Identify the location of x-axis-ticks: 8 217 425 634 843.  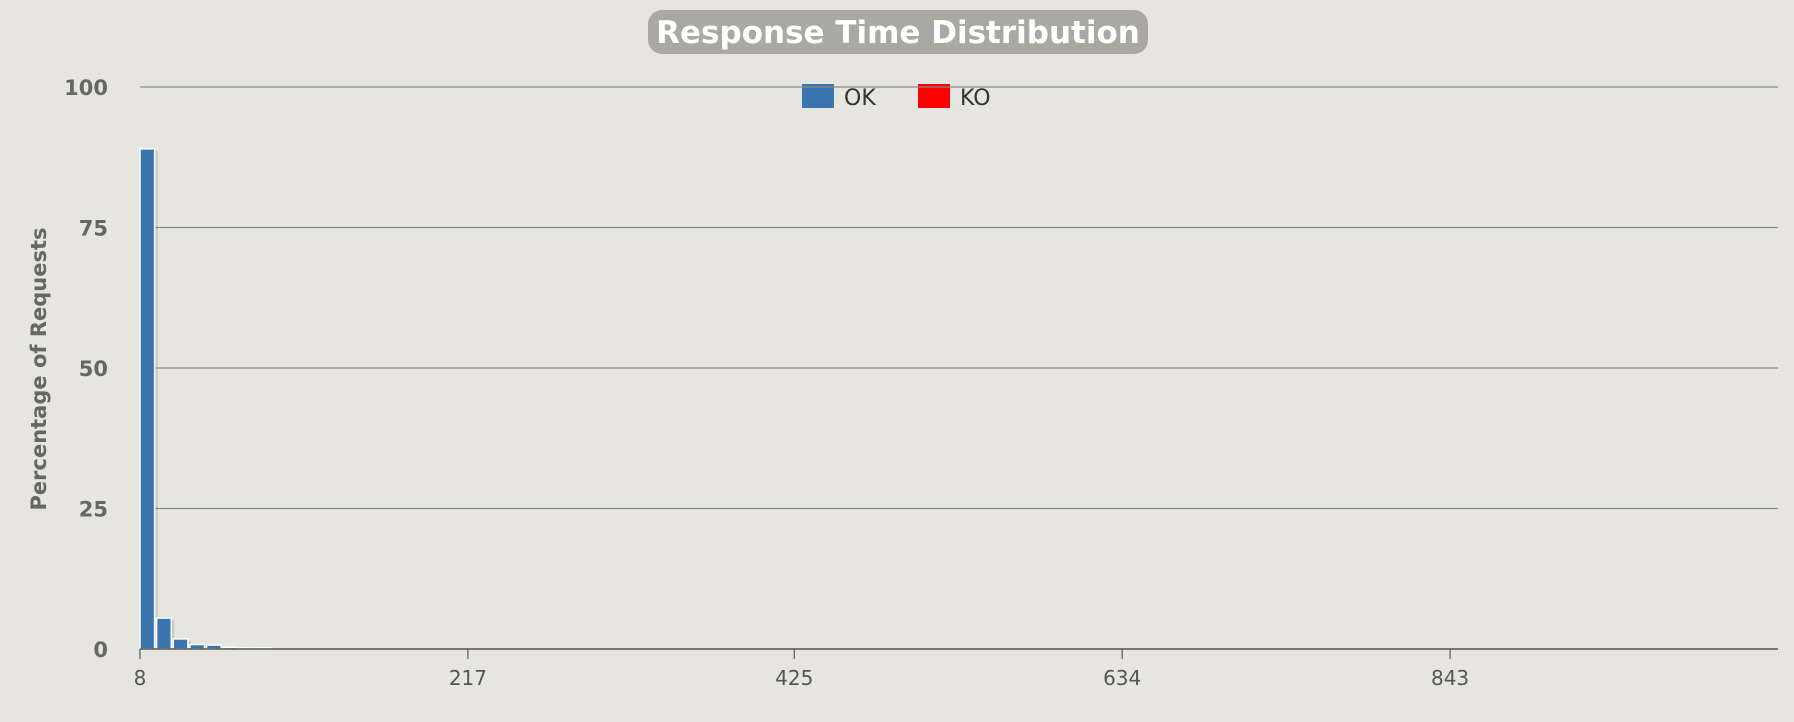
(801, 669).